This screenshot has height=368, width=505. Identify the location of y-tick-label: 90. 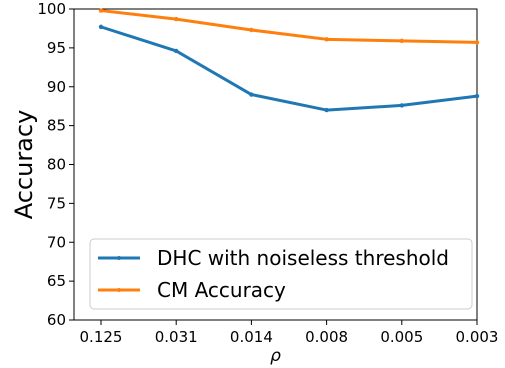
(56, 87).